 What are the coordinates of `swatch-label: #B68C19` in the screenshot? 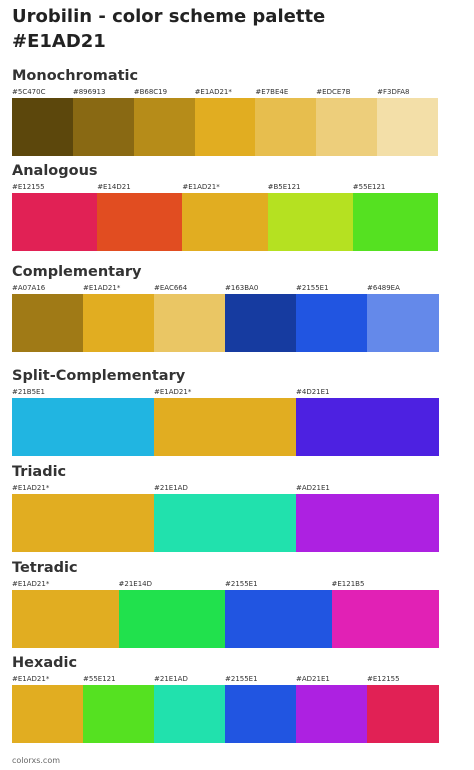 It's located at (150, 92).